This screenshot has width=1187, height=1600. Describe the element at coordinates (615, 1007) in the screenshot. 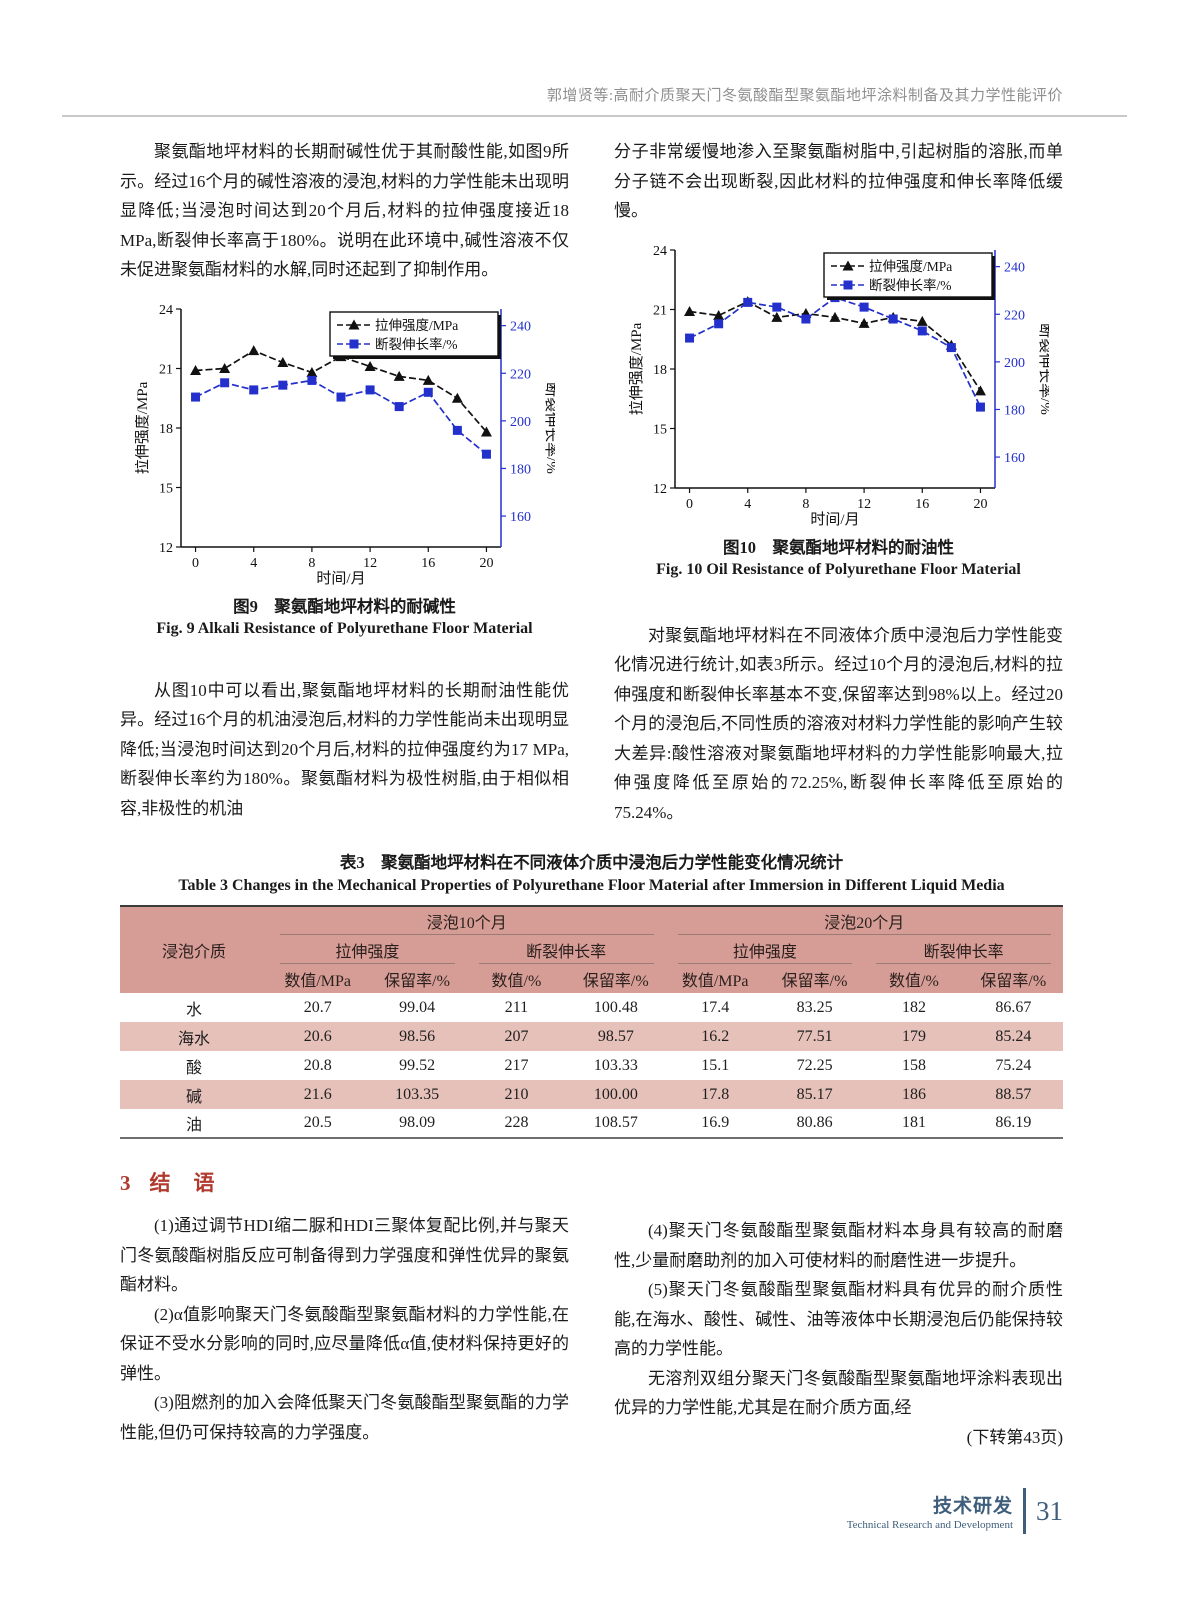

I see `table-cell: 100.48` at that location.